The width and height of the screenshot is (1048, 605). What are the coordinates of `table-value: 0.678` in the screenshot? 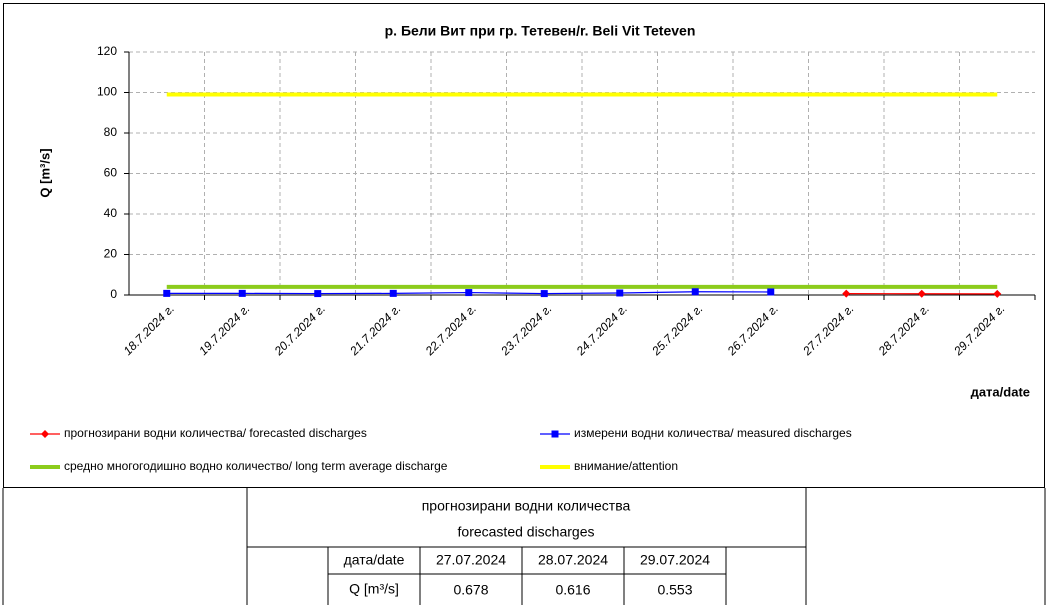 It's located at (470, 590).